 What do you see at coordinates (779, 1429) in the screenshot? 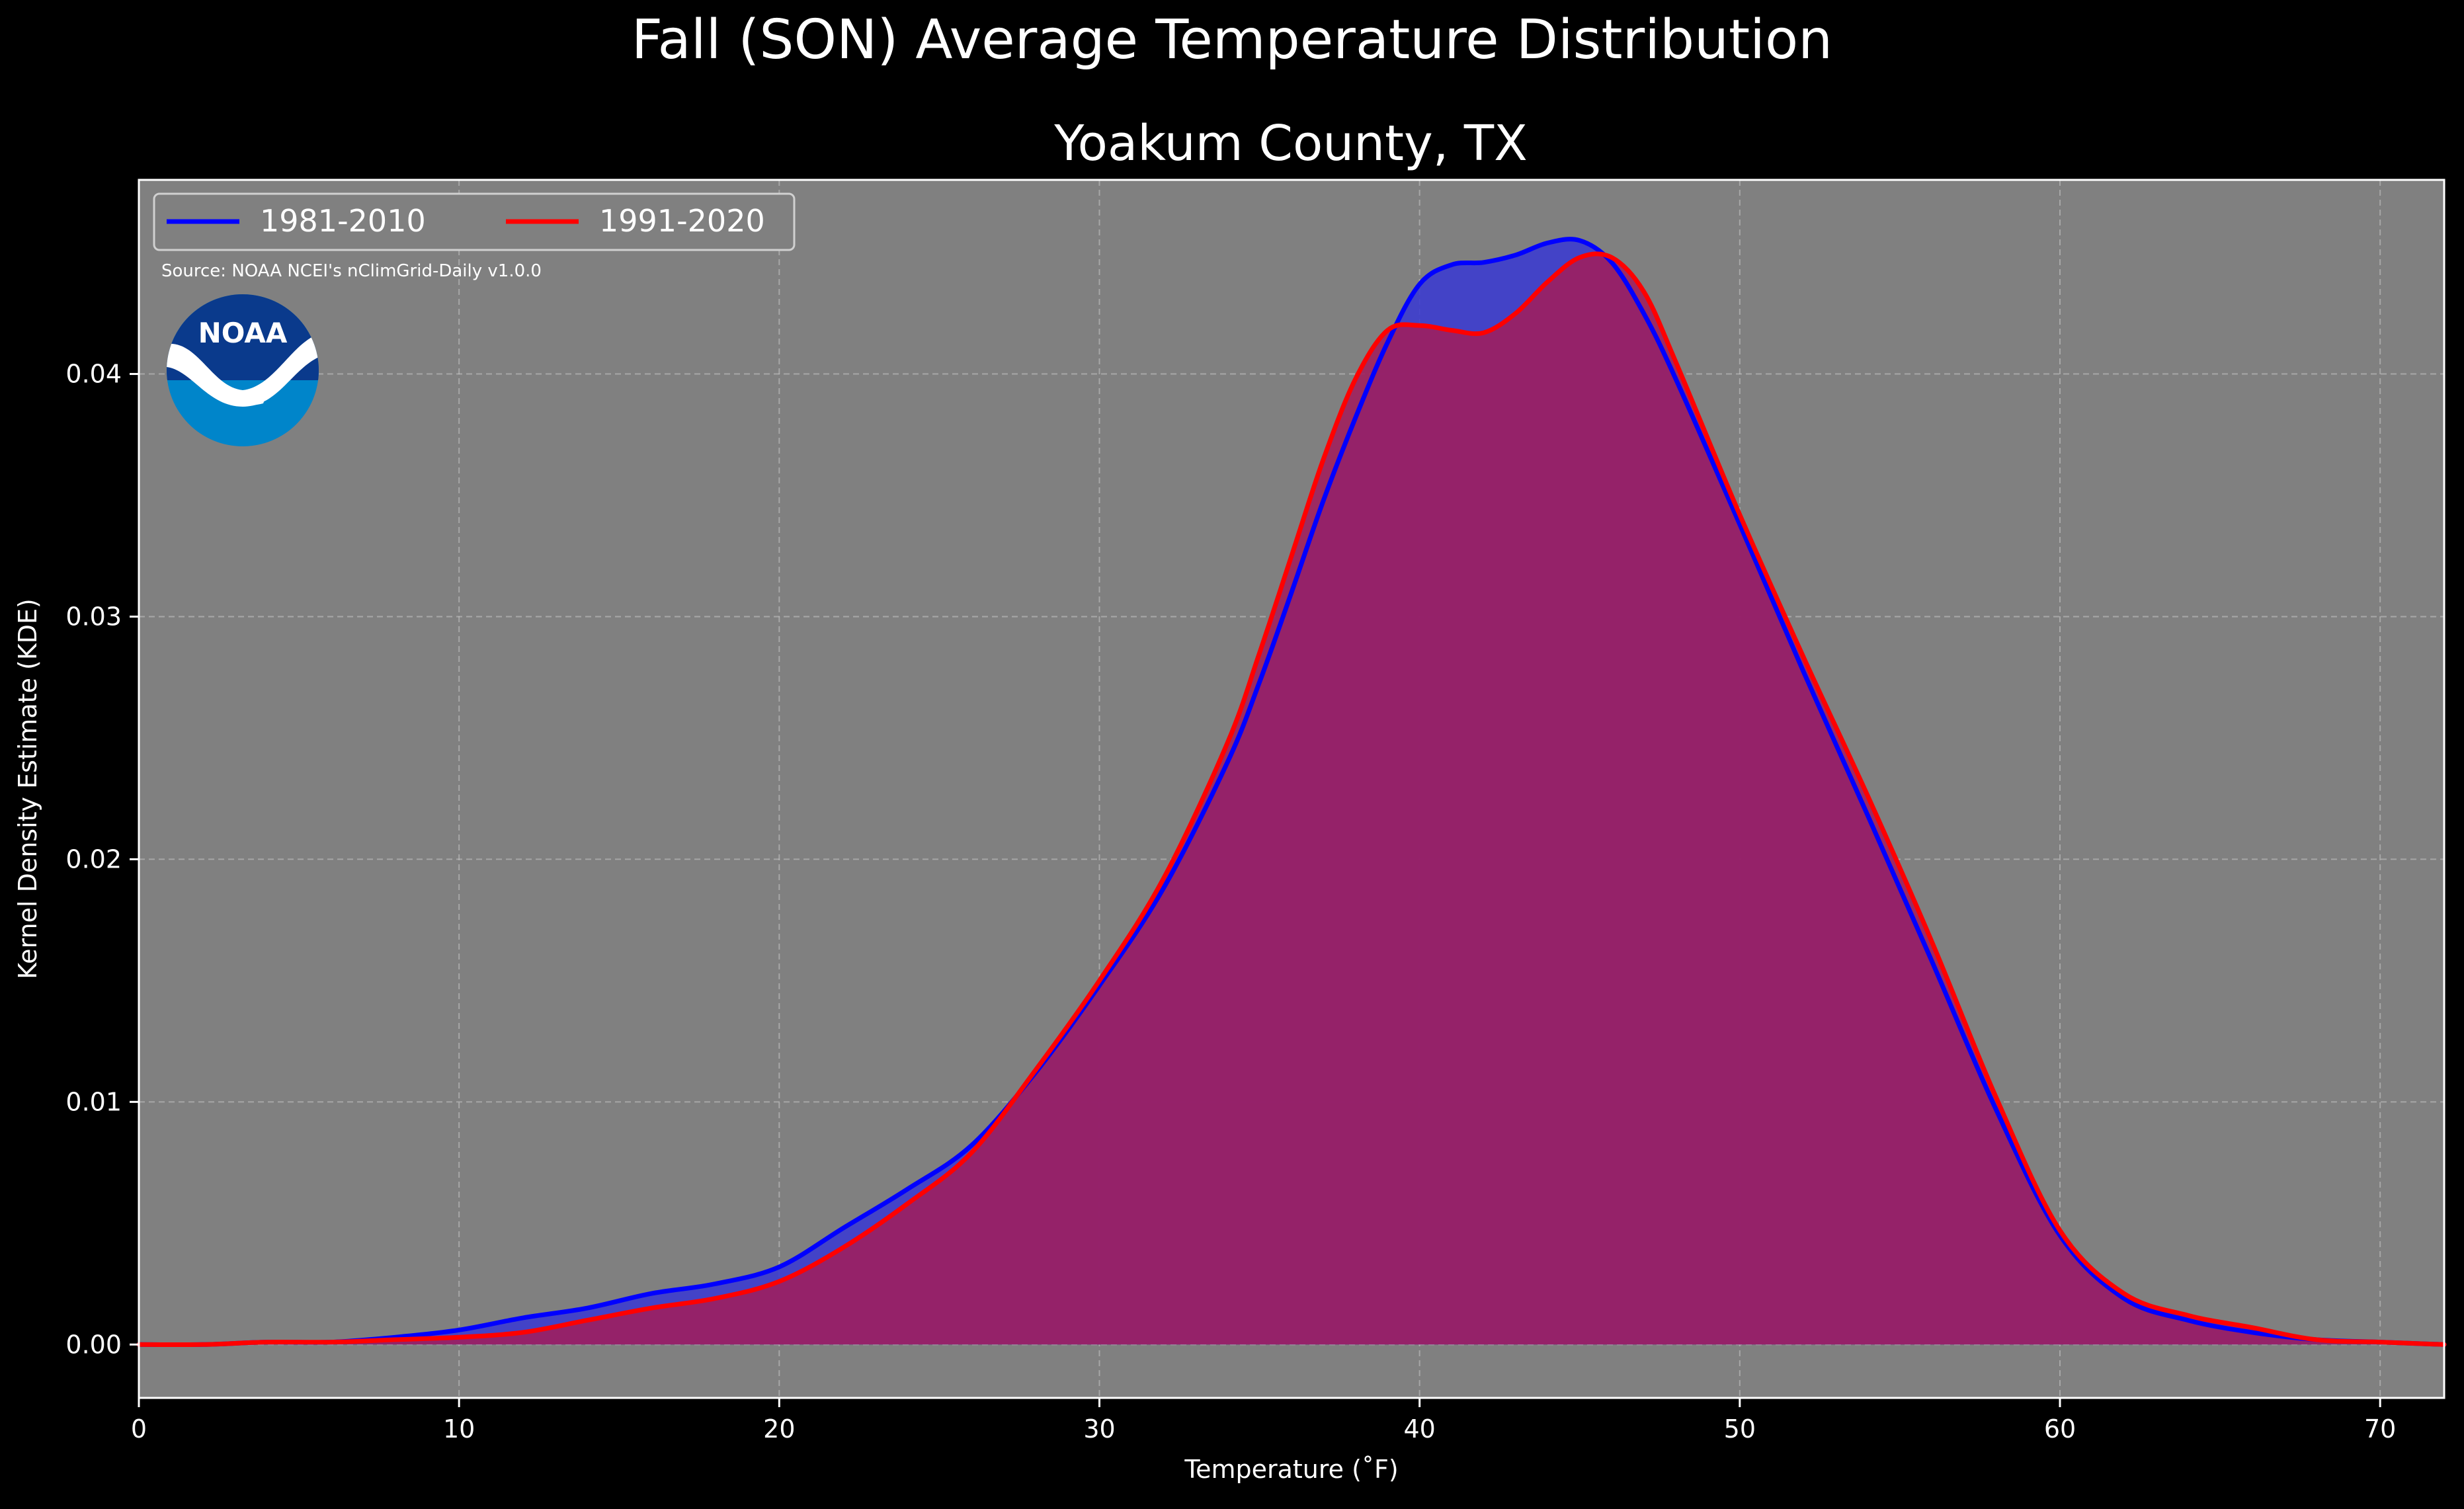
I see `x-tick-label: 20` at bounding box center [779, 1429].